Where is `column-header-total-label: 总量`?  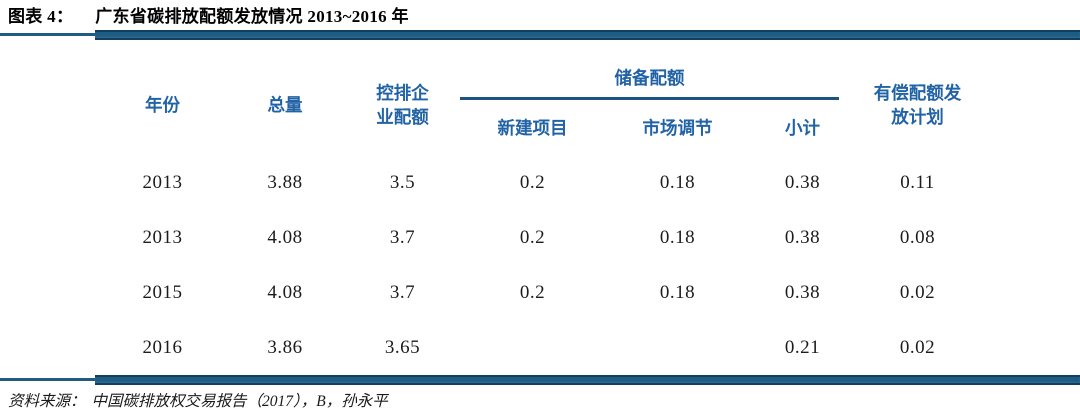
column-header-total-label: 总量 is located at coordinates (285, 105).